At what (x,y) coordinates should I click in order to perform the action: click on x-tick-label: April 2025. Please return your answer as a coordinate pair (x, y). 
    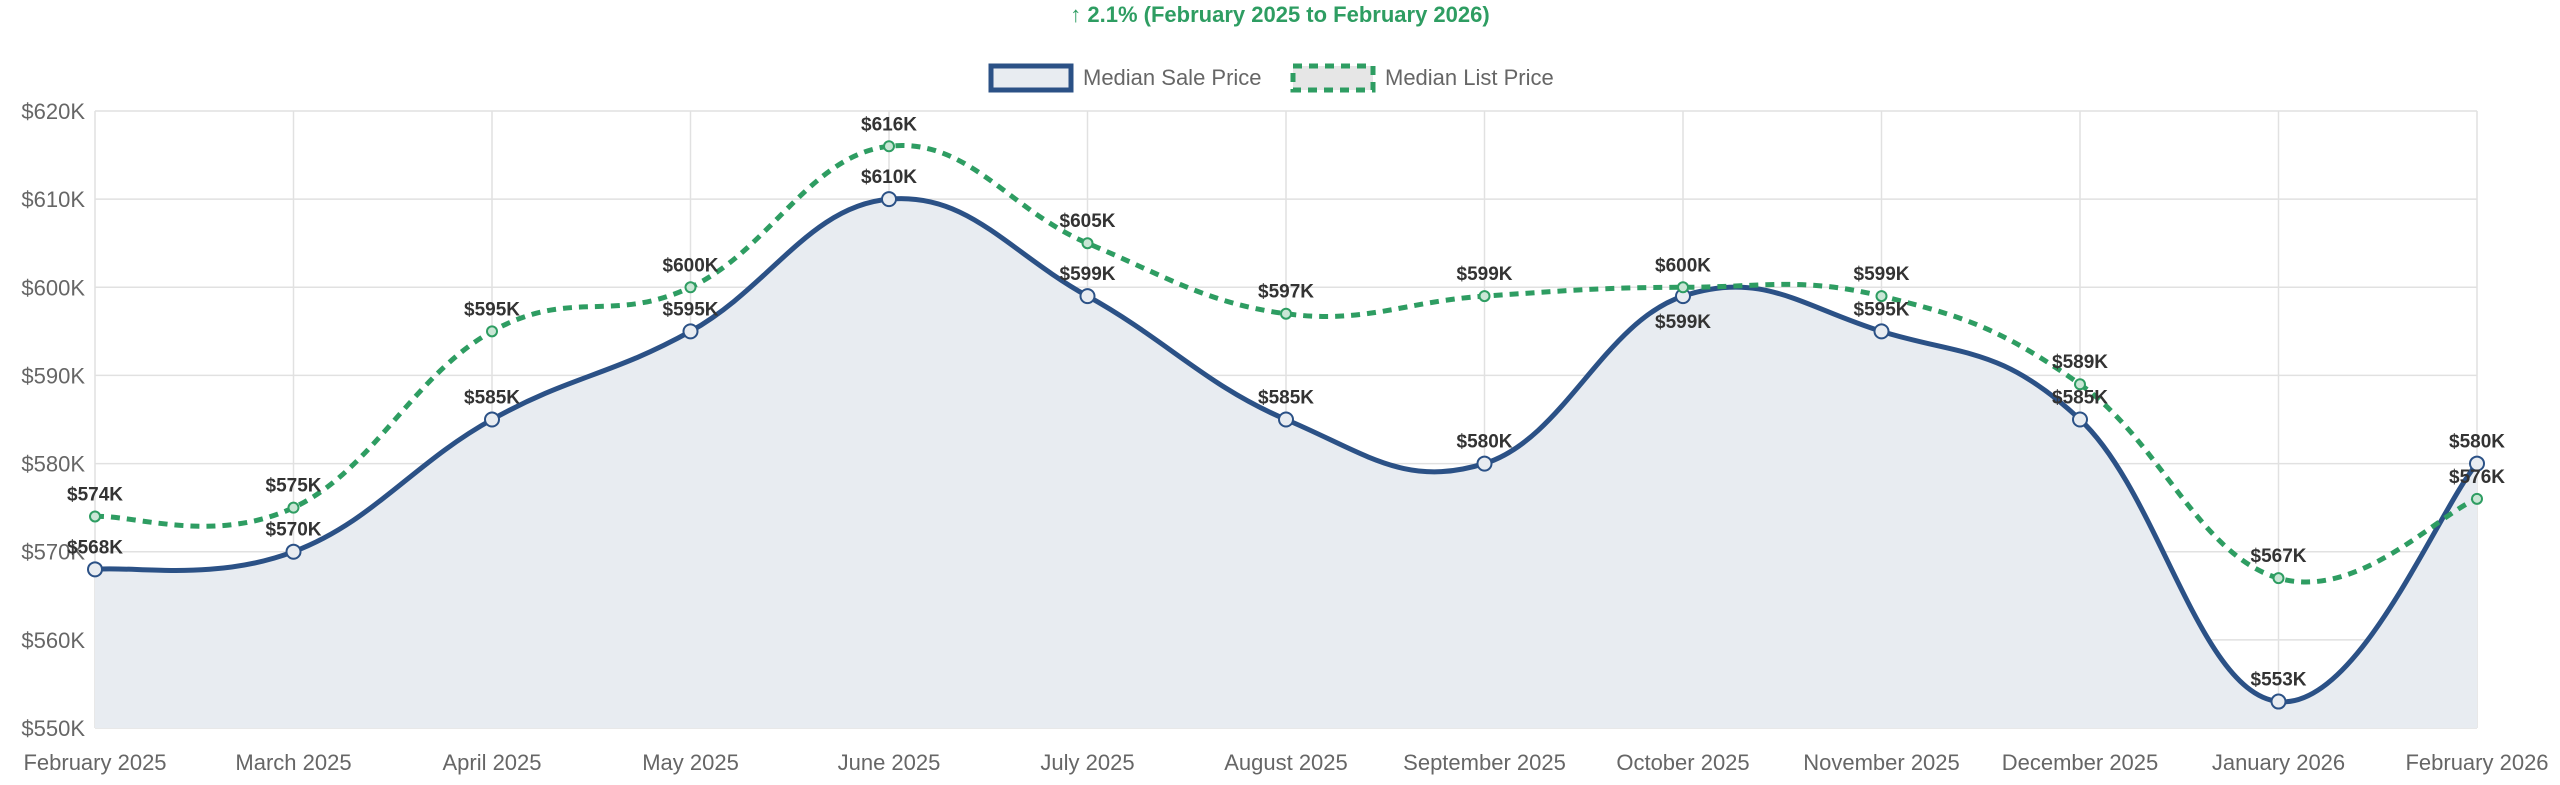
    Looking at the image, I should click on (491, 762).